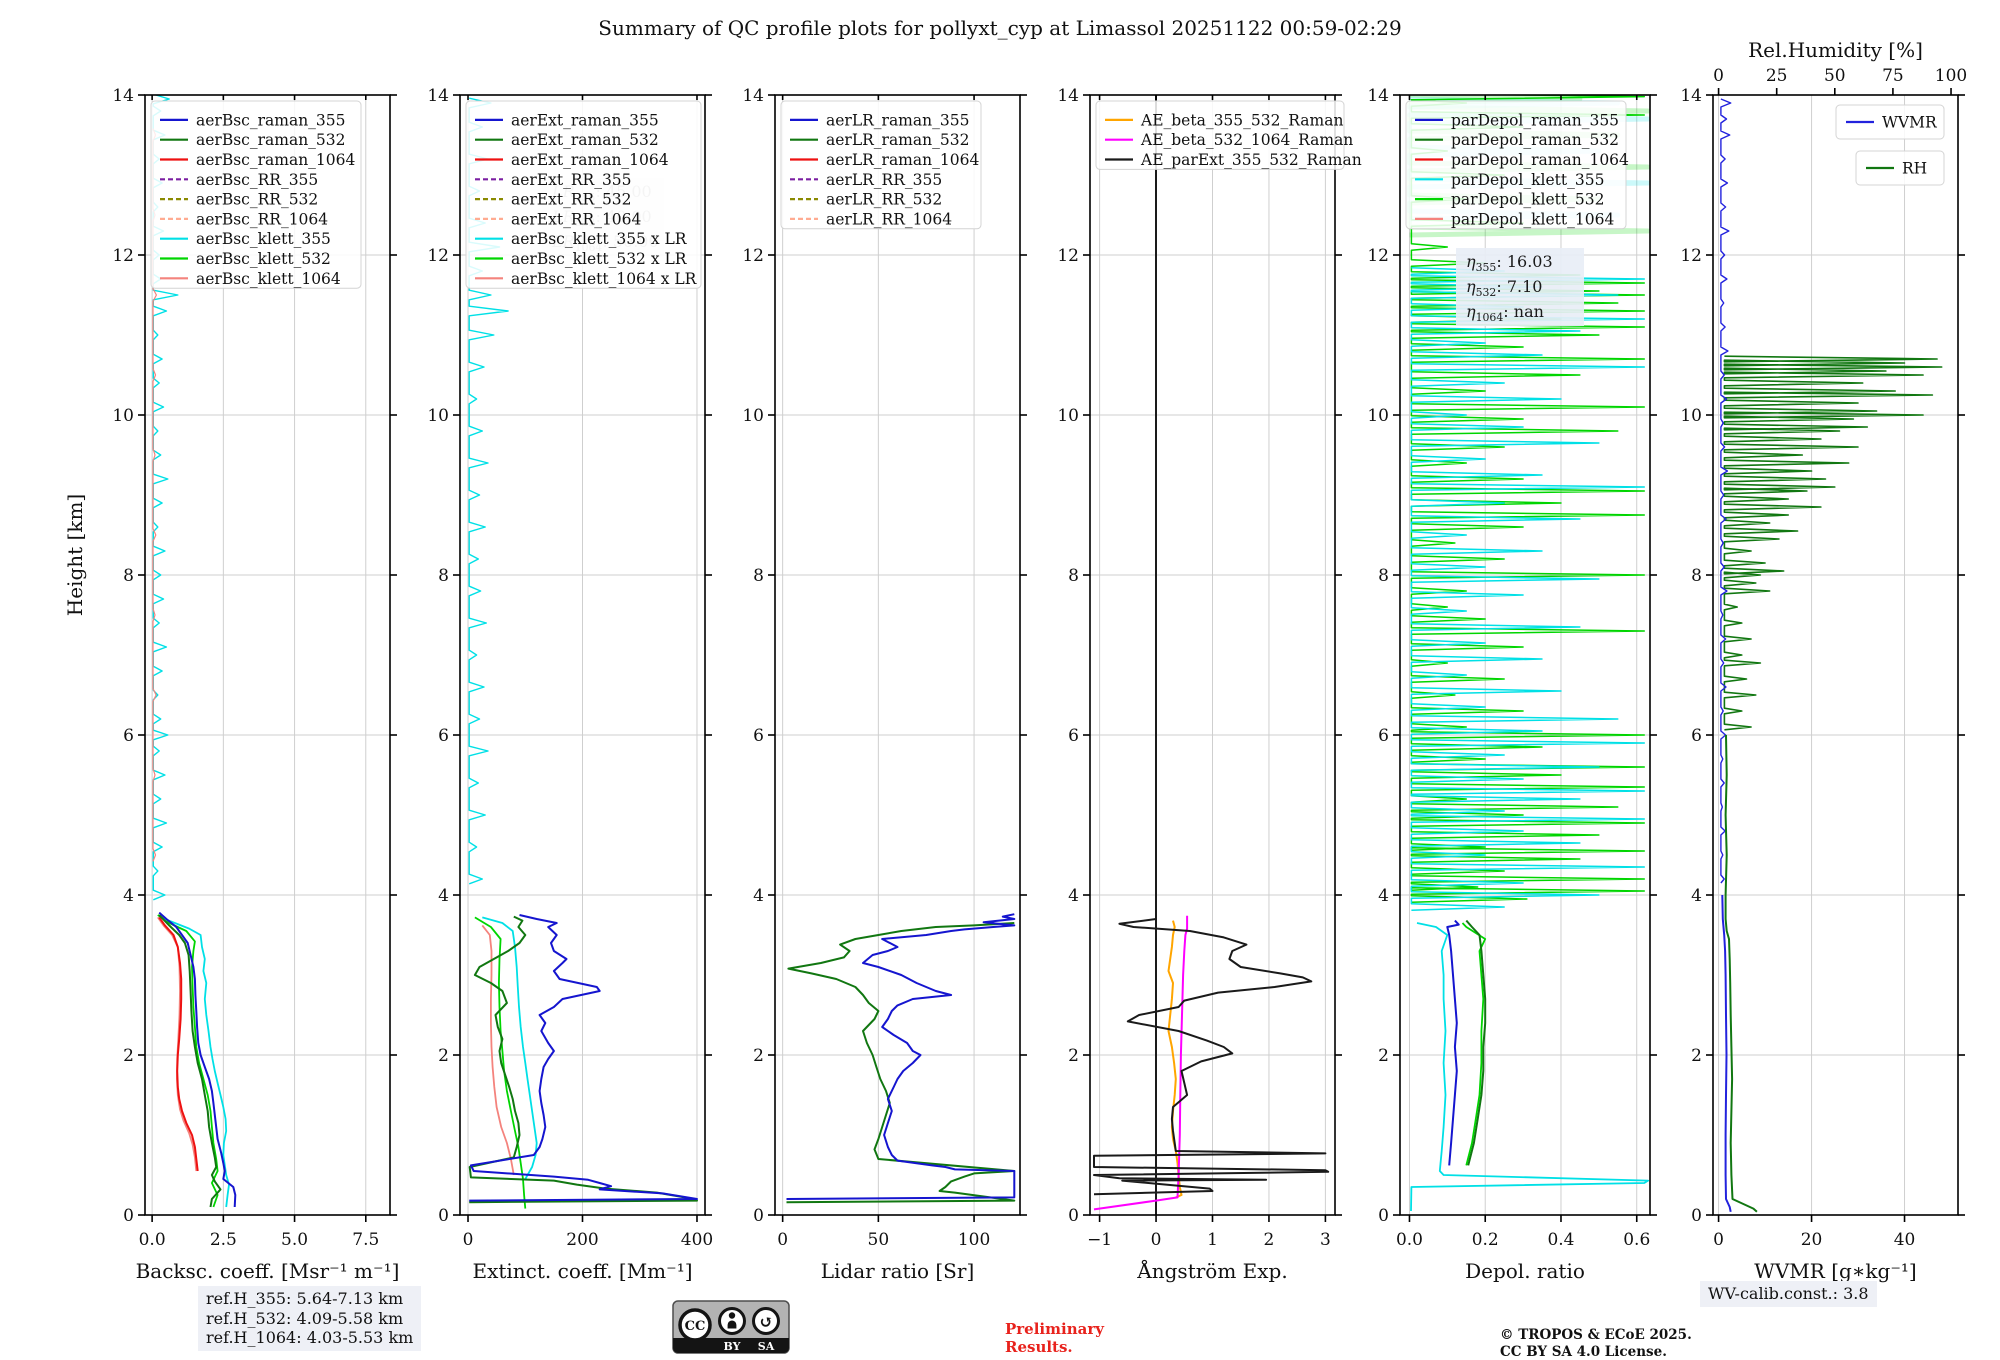  What do you see at coordinates (305, 1298) in the screenshot?
I see `ref-height-355: ref.H_355: 5.64-7.13 km` at bounding box center [305, 1298].